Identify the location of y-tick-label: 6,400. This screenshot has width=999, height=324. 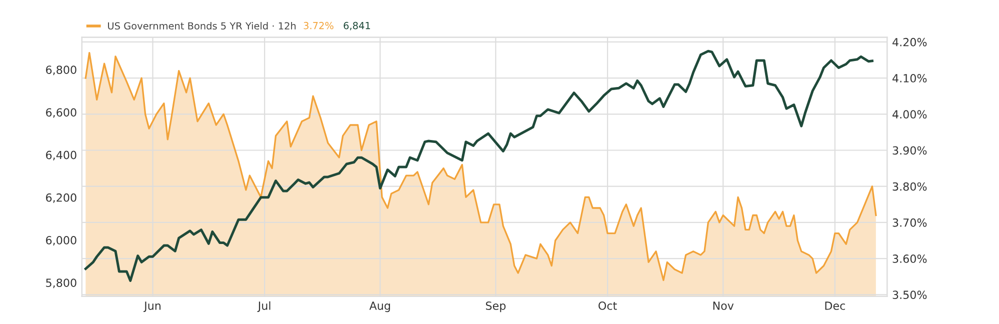
(61, 155).